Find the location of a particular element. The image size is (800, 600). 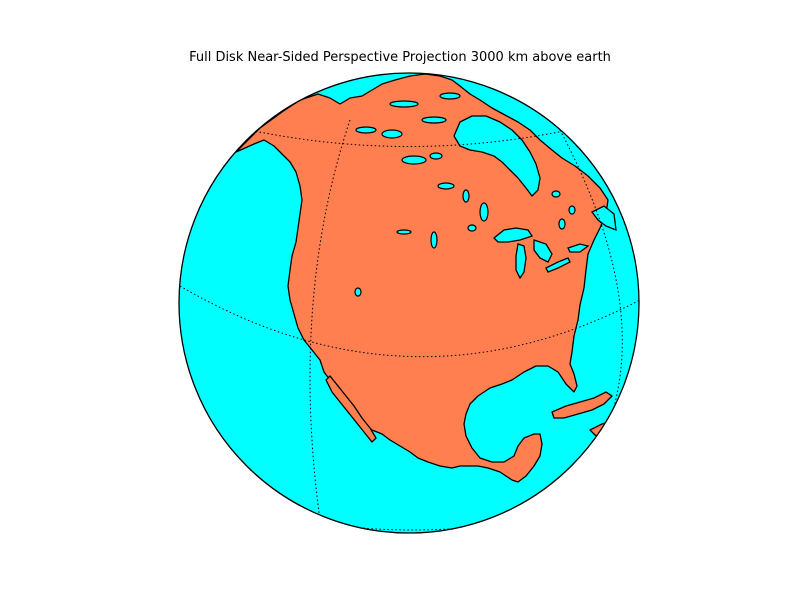

cuba-land is located at coordinates (582, 405).